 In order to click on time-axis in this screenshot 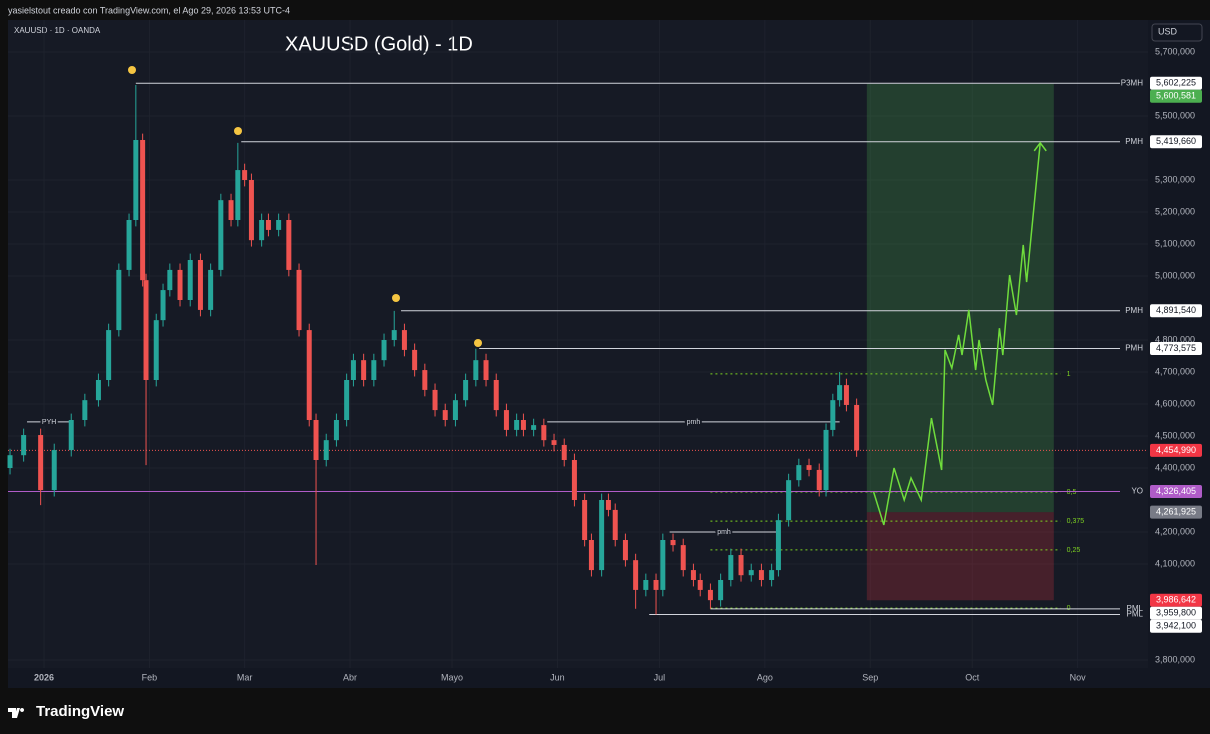, I will do `click(578, 678)`.